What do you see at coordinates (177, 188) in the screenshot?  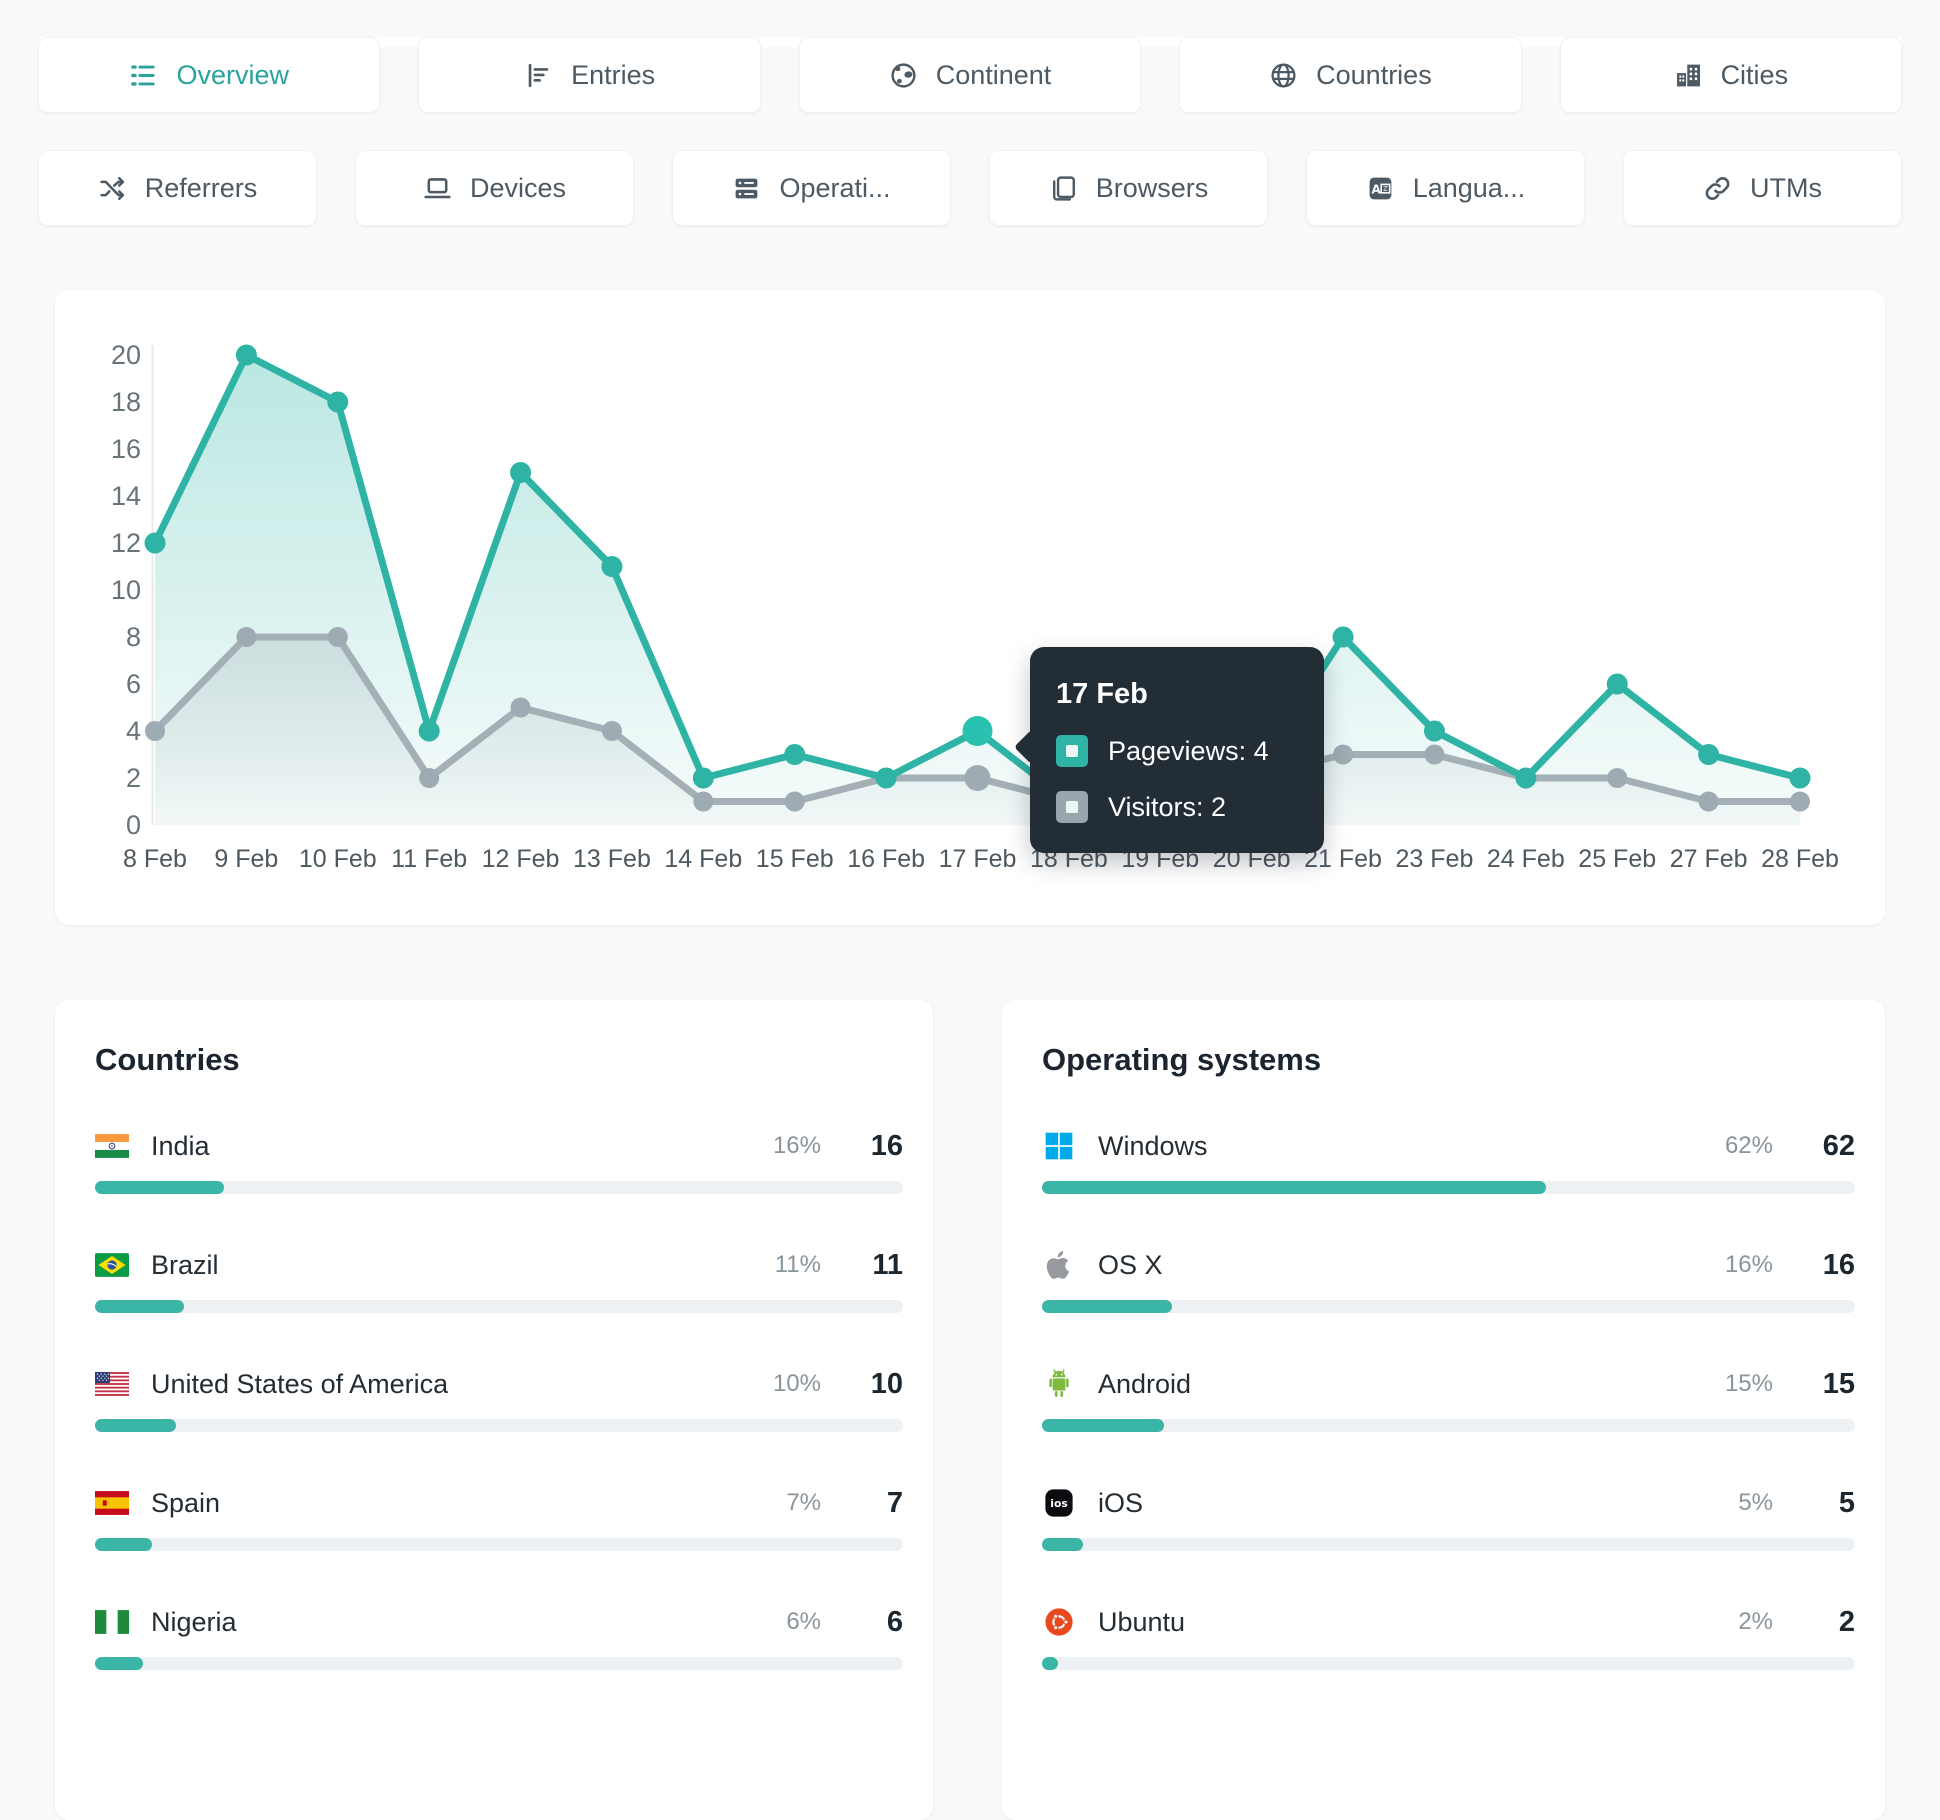 I see `tab-referrers: Referrers` at bounding box center [177, 188].